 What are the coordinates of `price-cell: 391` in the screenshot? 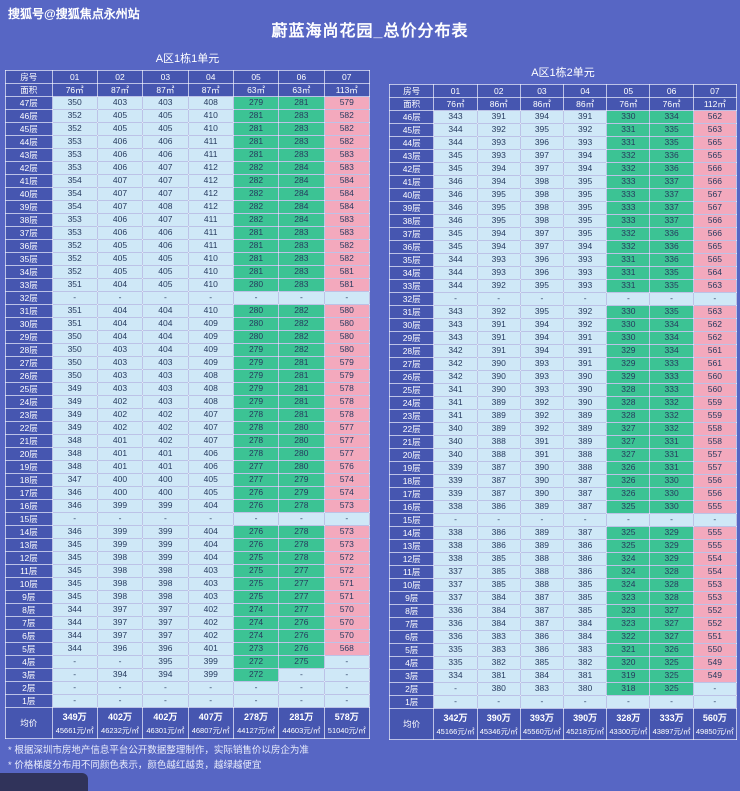 It's located at (585, 117).